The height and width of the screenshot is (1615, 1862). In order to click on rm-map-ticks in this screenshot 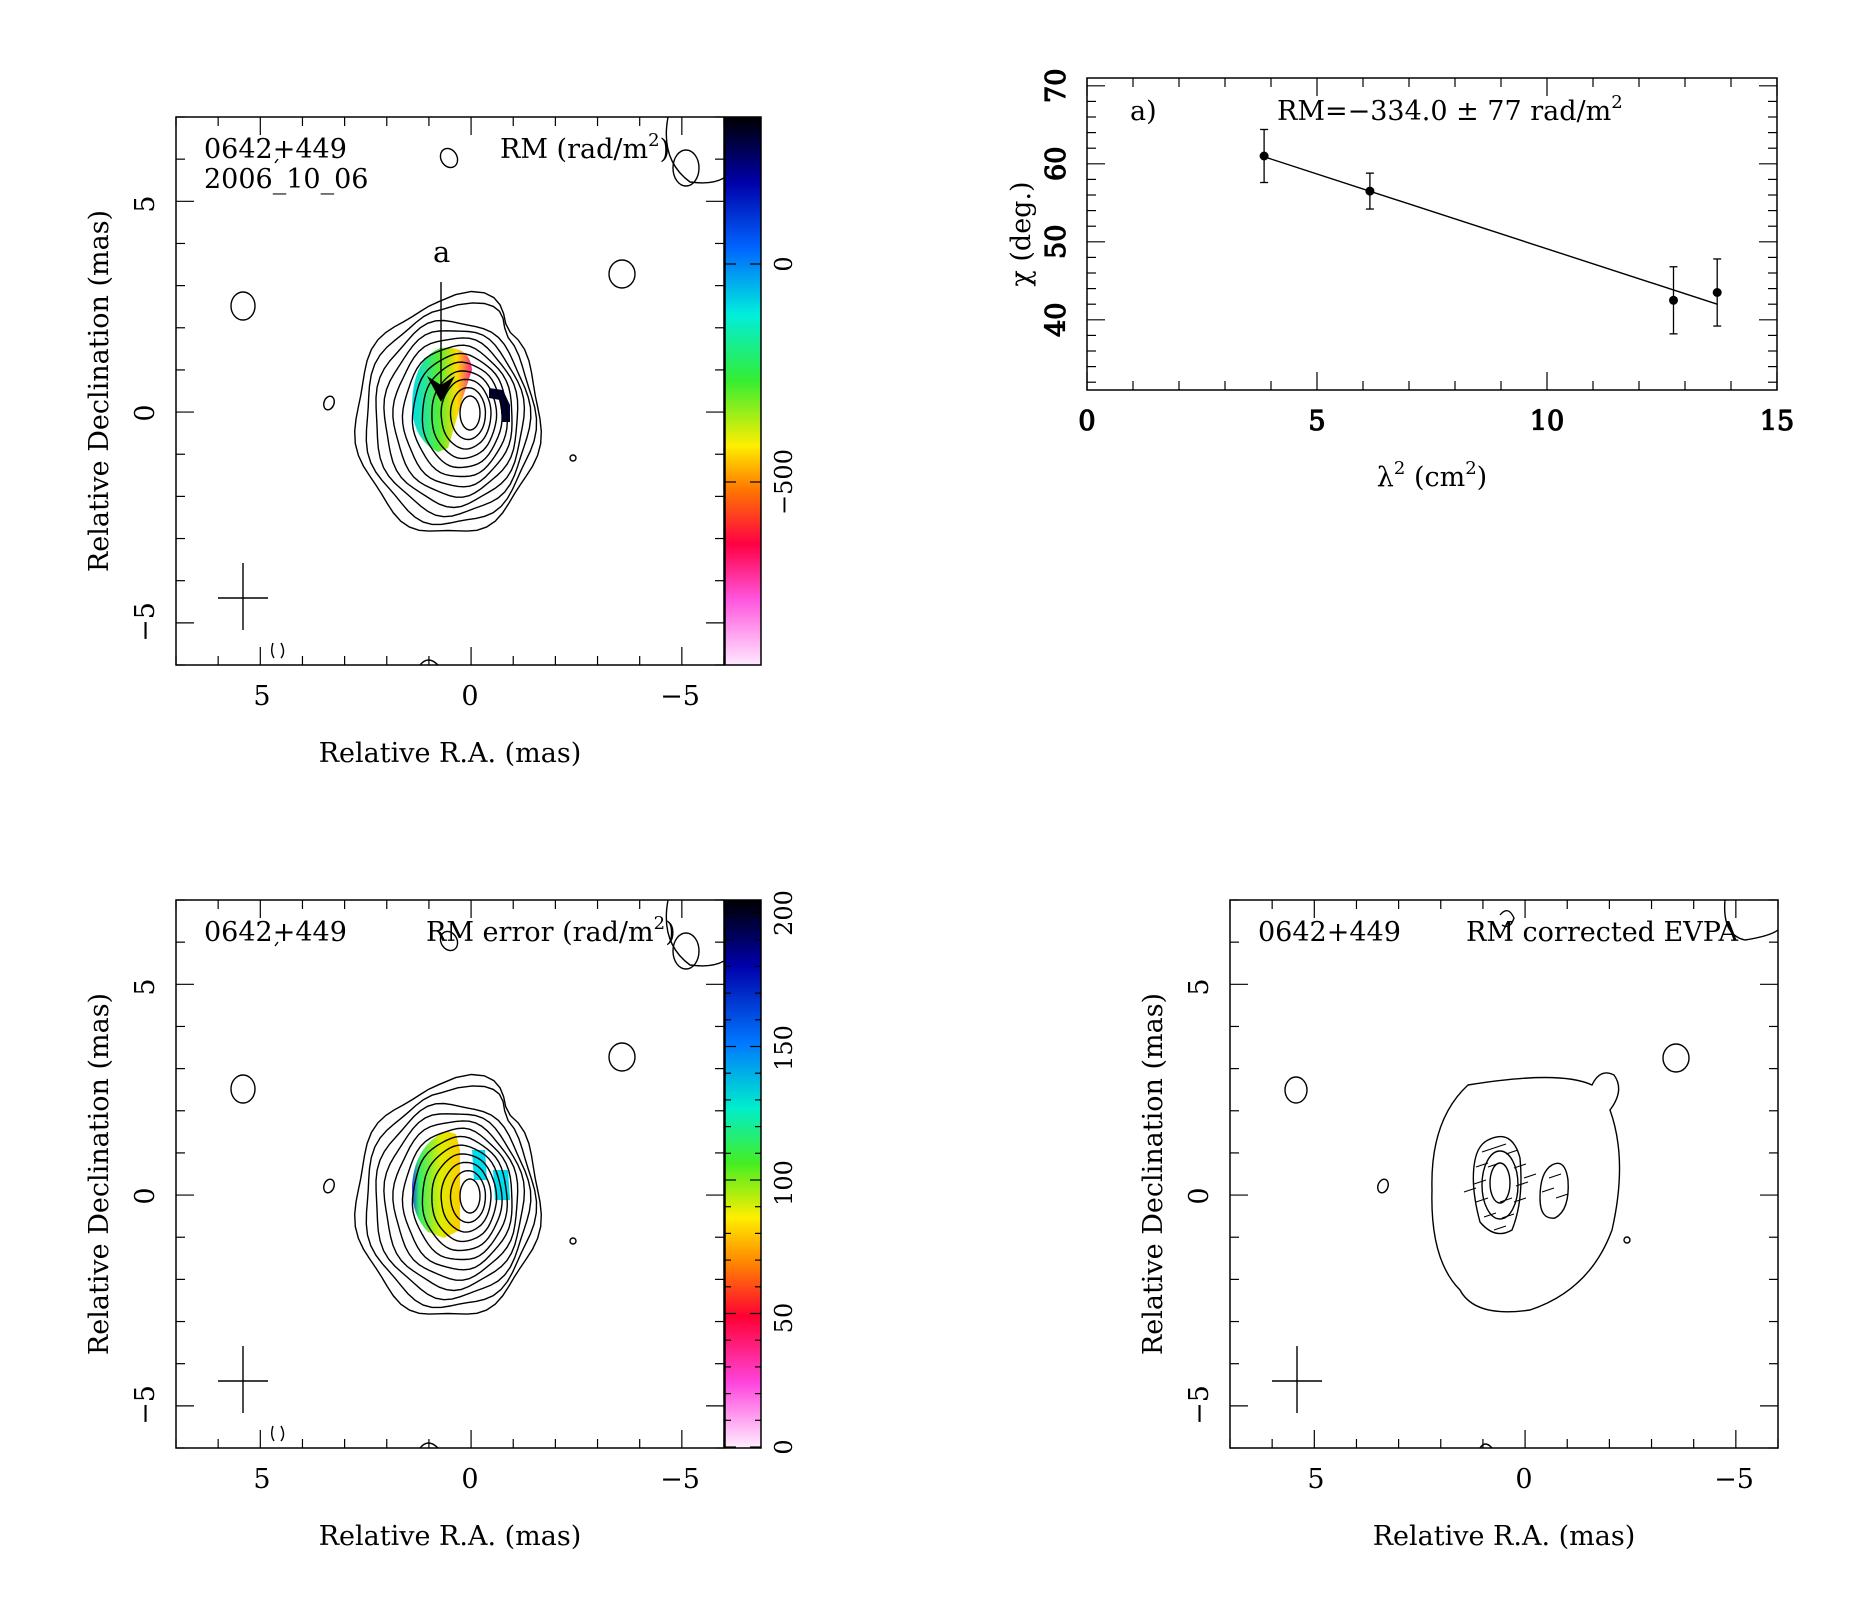, I will do `click(450, 391)`.